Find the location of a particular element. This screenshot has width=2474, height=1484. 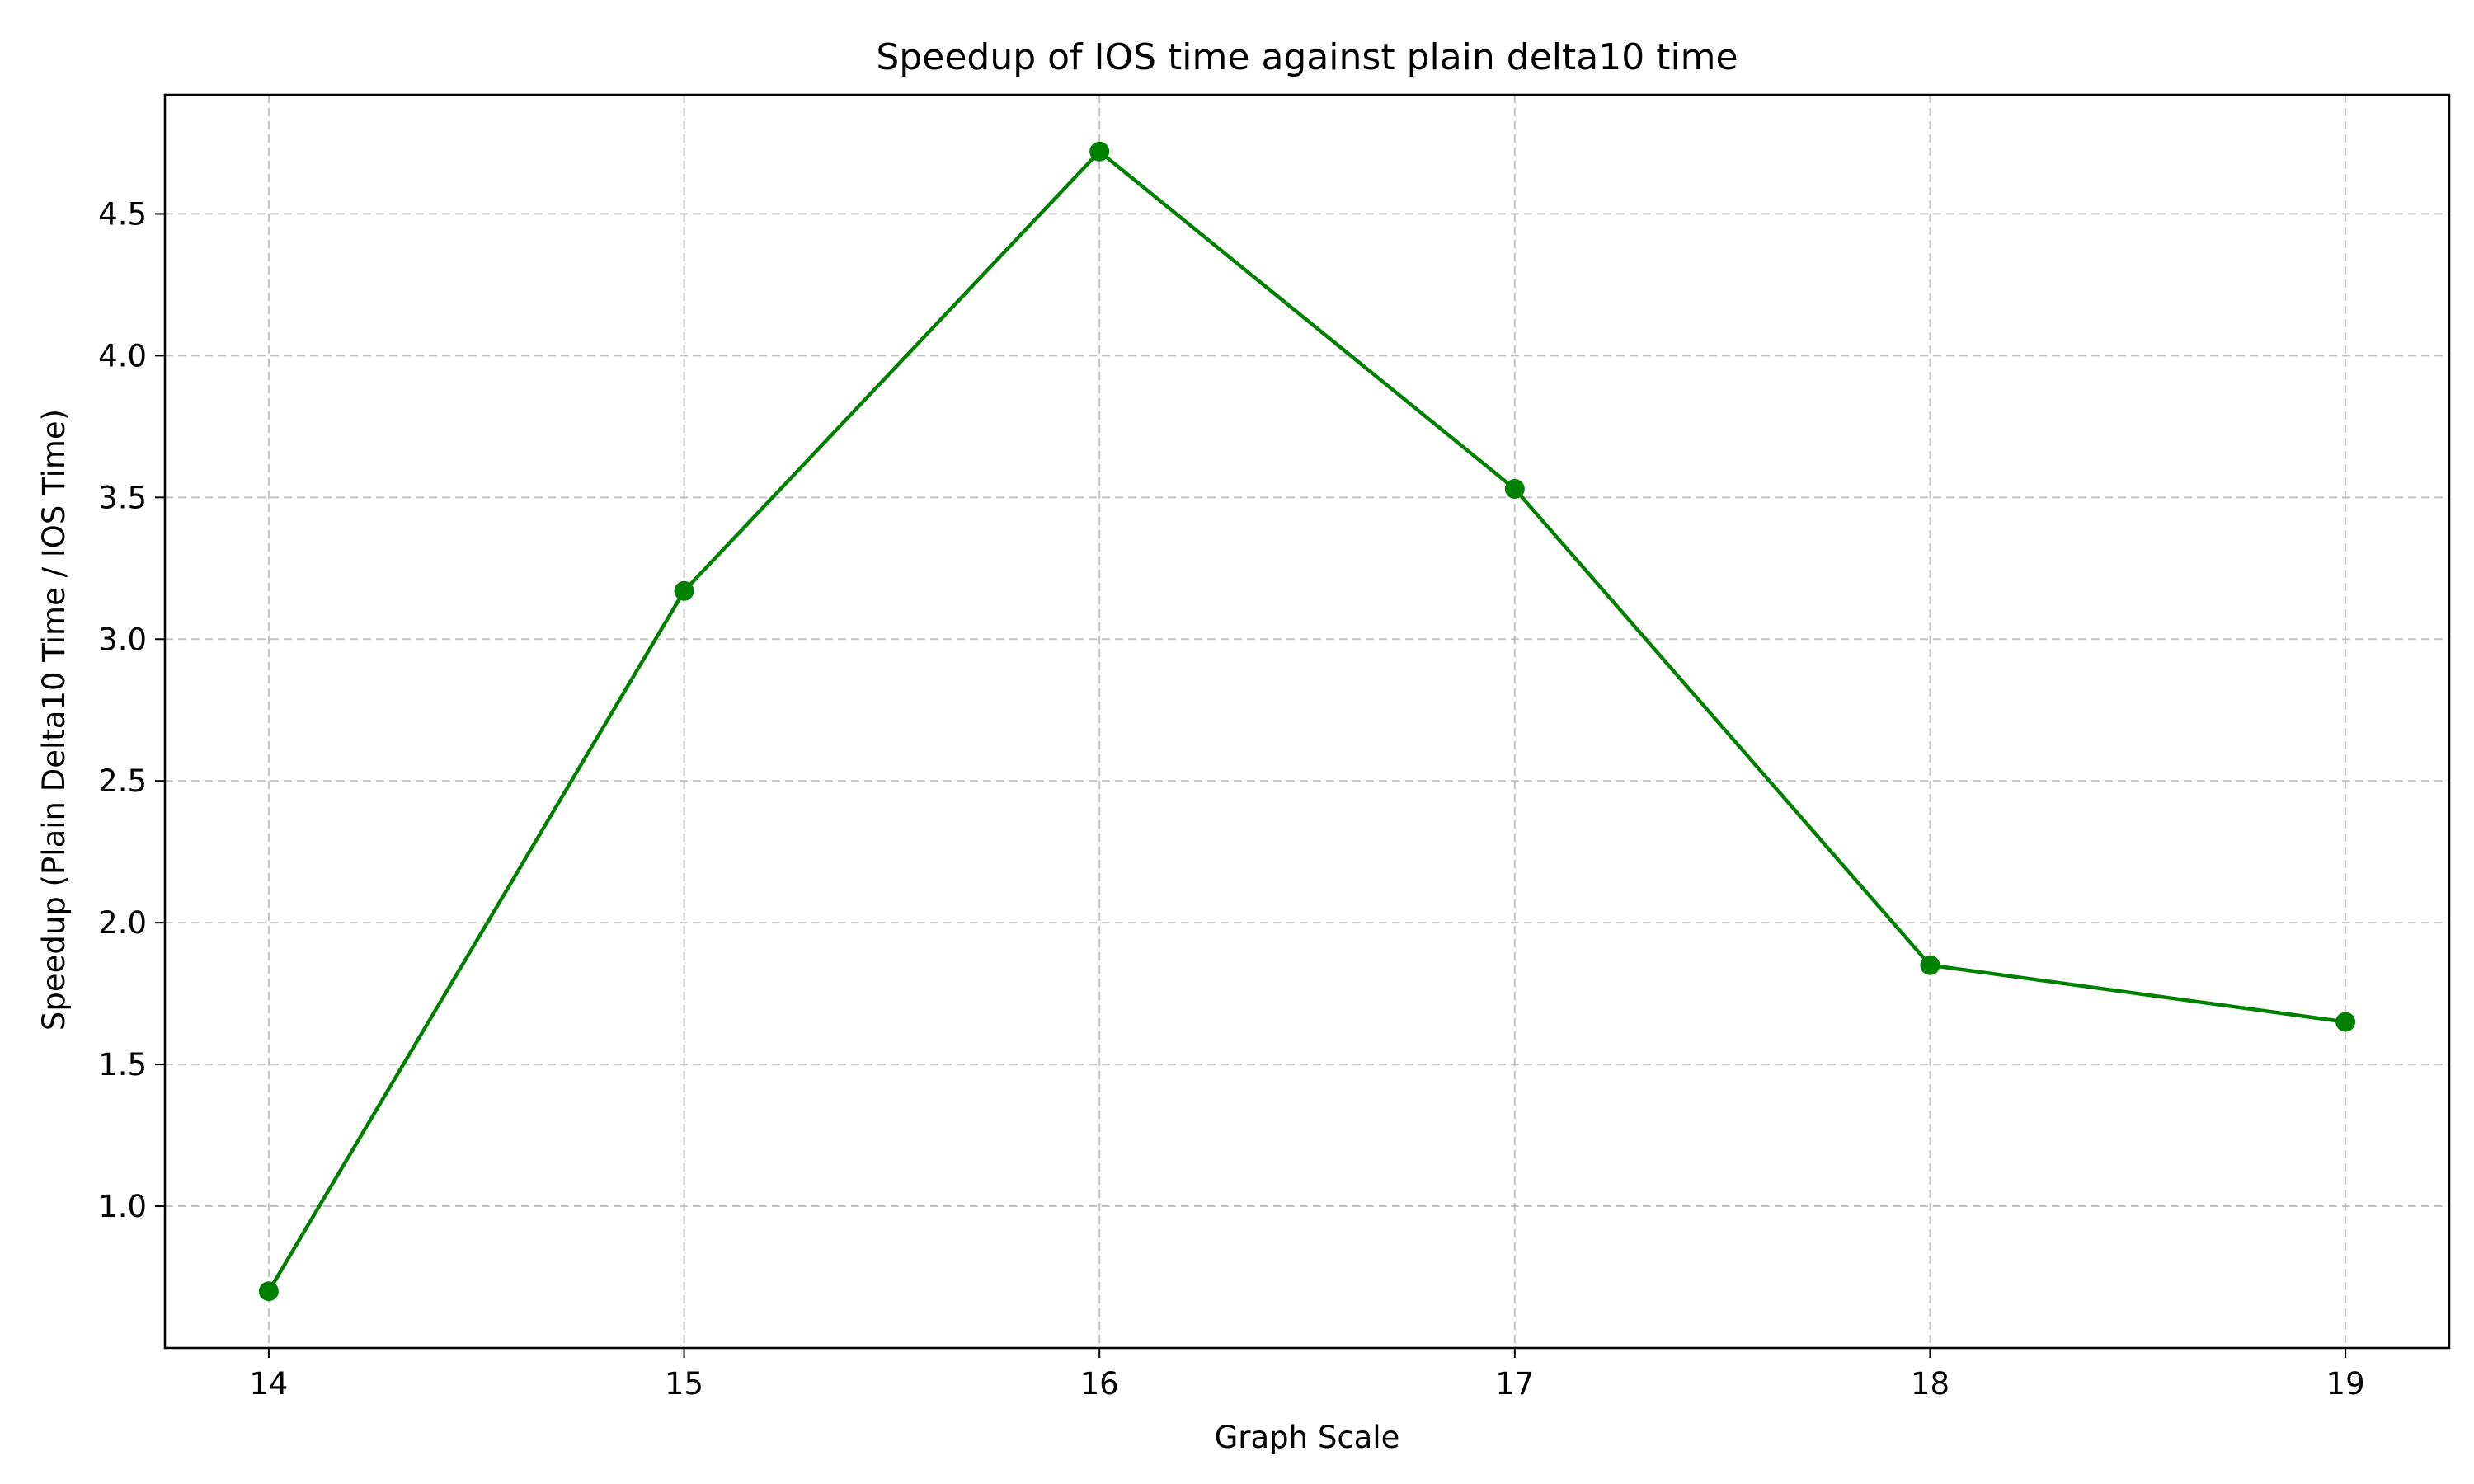

x-tick-label: 18 is located at coordinates (1930, 1384).